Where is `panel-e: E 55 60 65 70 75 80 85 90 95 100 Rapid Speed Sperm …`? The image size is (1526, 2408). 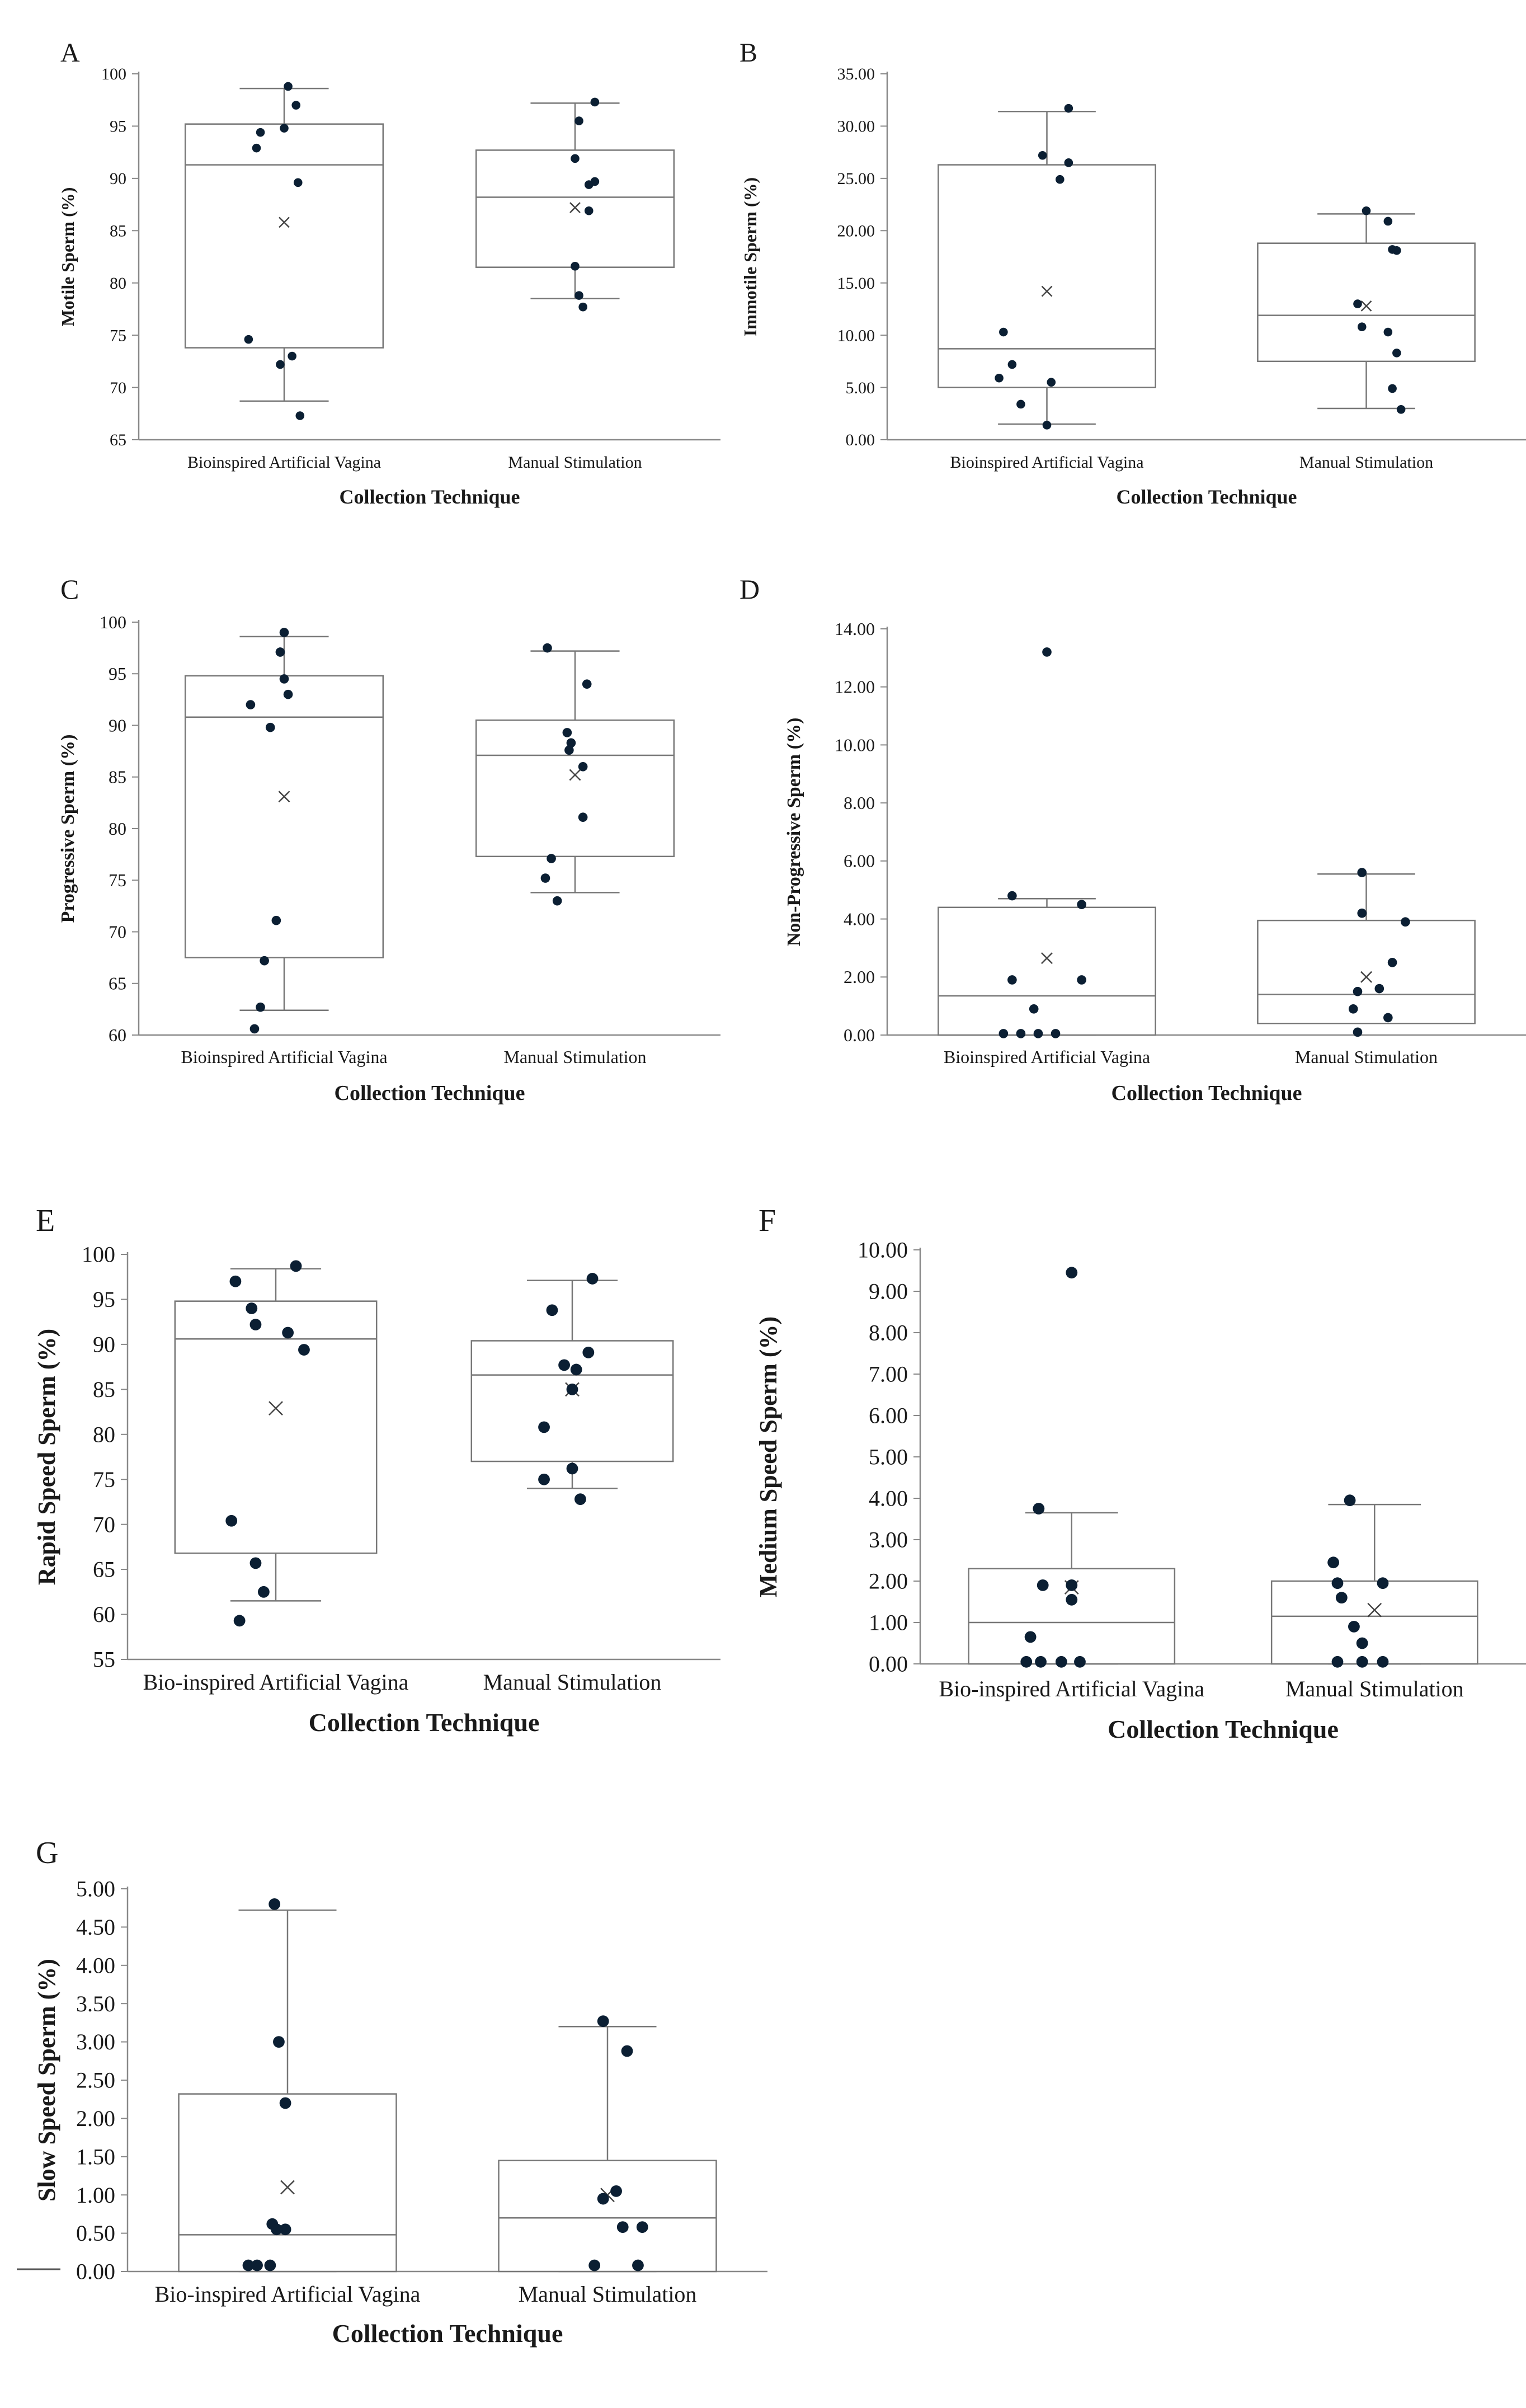 panel-e: E 55 60 65 70 75 80 85 90 95 100 Rapid Speed Sperm … is located at coordinates (376, 1470).